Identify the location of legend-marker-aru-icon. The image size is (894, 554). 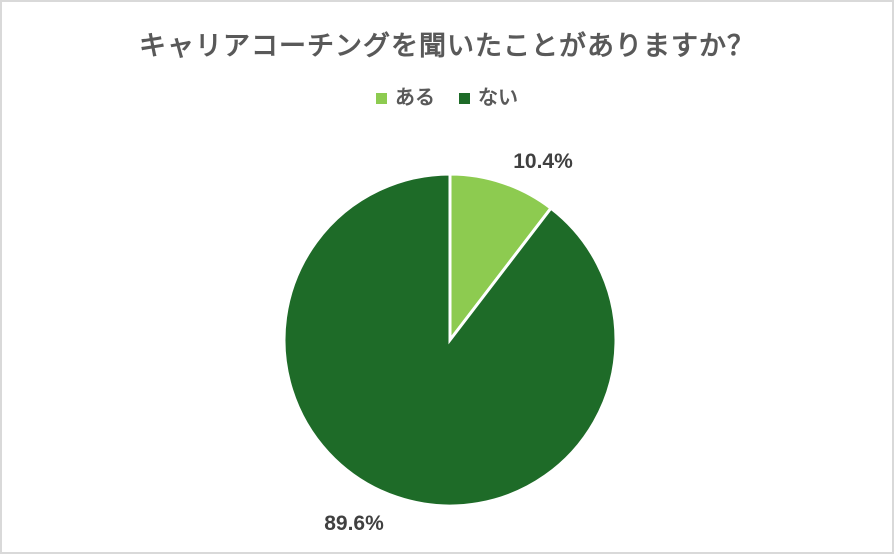
(381, 98).